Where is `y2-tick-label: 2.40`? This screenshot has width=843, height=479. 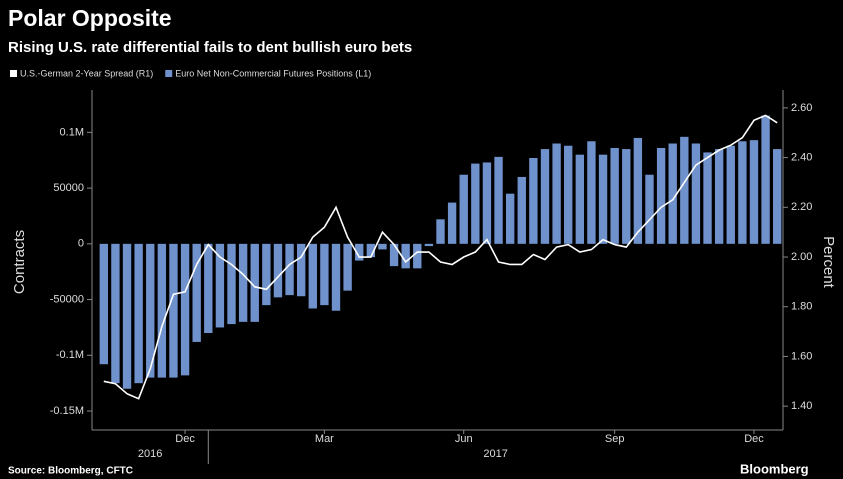 y2-tick-label: 2.40 is located at coordinates (801, 158).